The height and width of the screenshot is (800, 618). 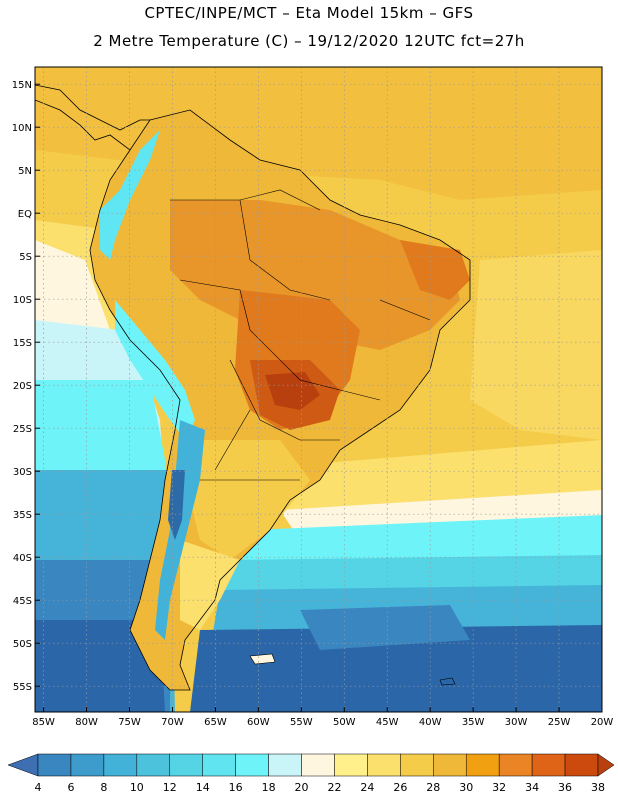 What do you see at coordinates (22, 300) in the screenshot?
I see `lat-label: 10S` at bounding box center [22, 300].